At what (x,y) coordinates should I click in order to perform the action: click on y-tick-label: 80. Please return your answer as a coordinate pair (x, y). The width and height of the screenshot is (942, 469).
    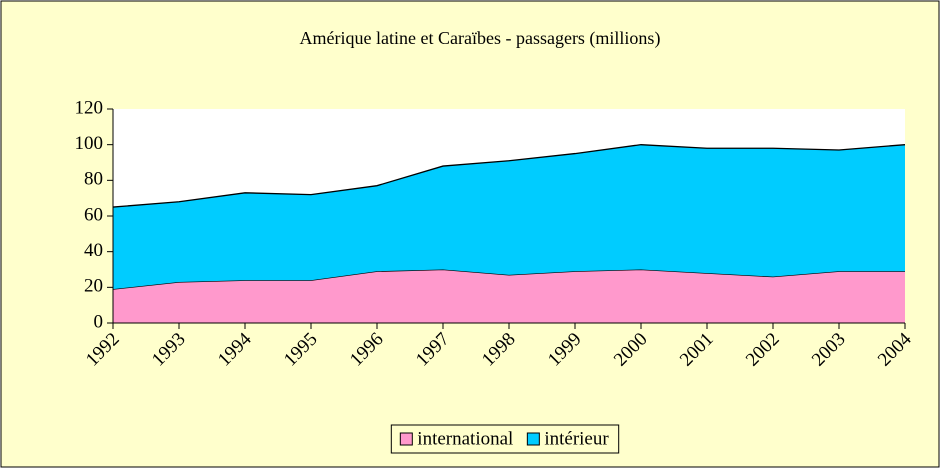
    Looking at the image, I should click on (93, 179).